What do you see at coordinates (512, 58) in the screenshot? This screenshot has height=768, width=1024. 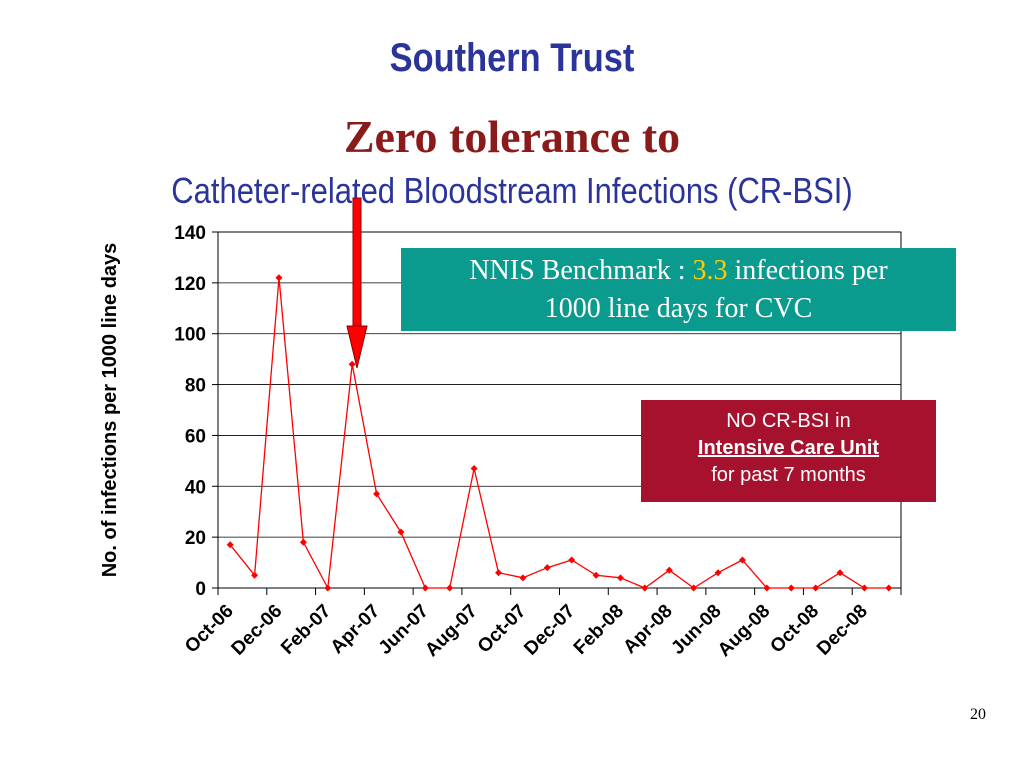 I see `slide-title: Southern Trust` at bounding box center [512, 58].